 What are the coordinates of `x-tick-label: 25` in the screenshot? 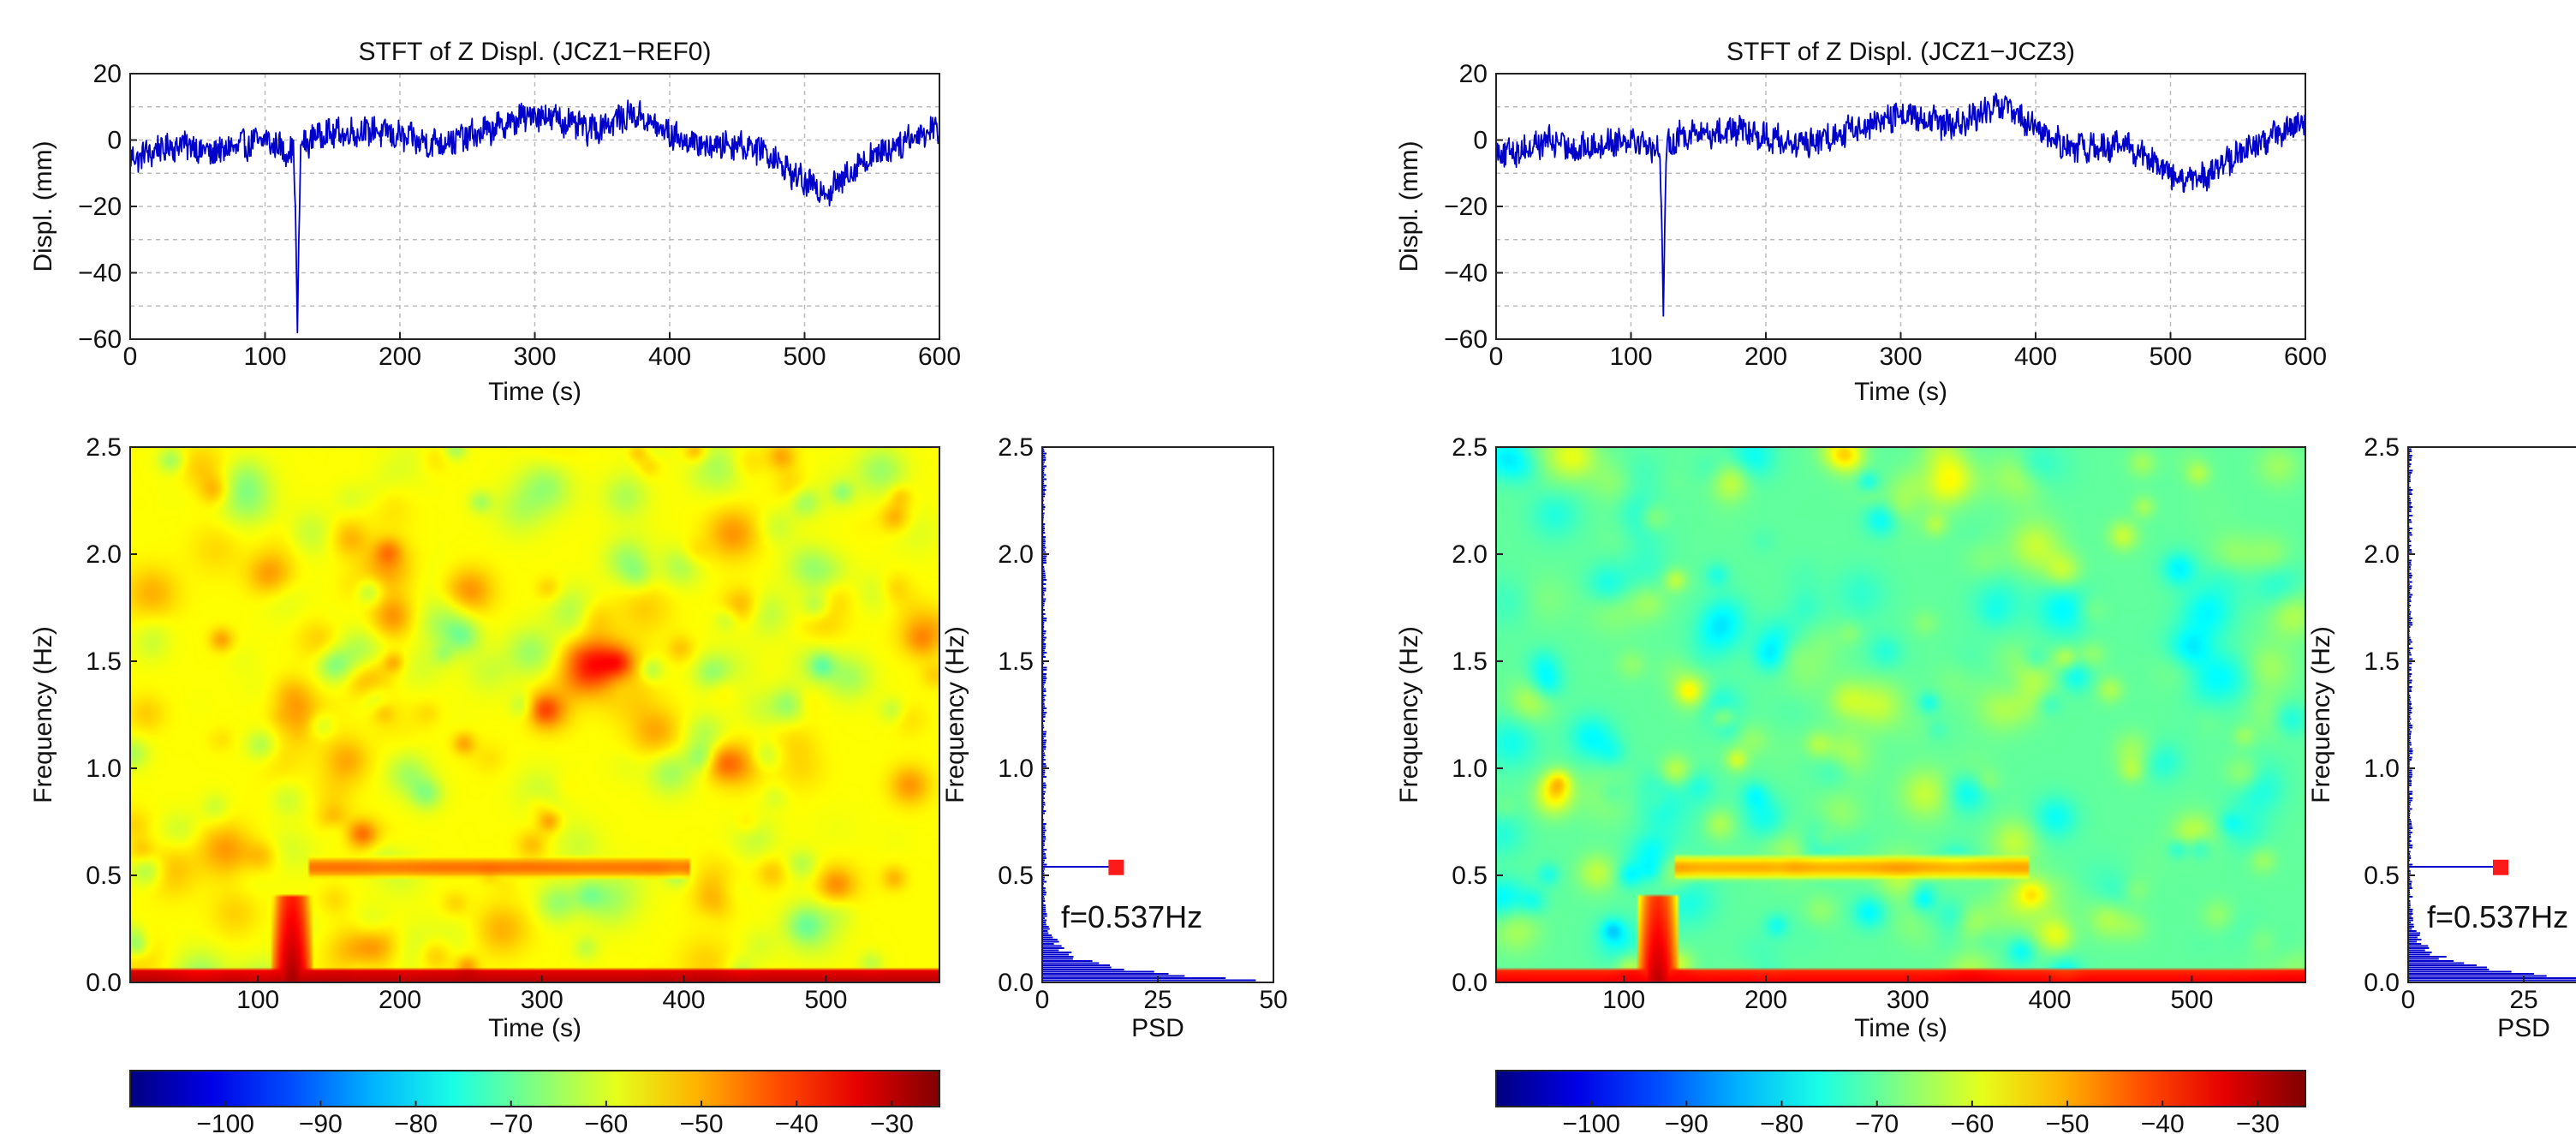 It's located at (1157, 1000).